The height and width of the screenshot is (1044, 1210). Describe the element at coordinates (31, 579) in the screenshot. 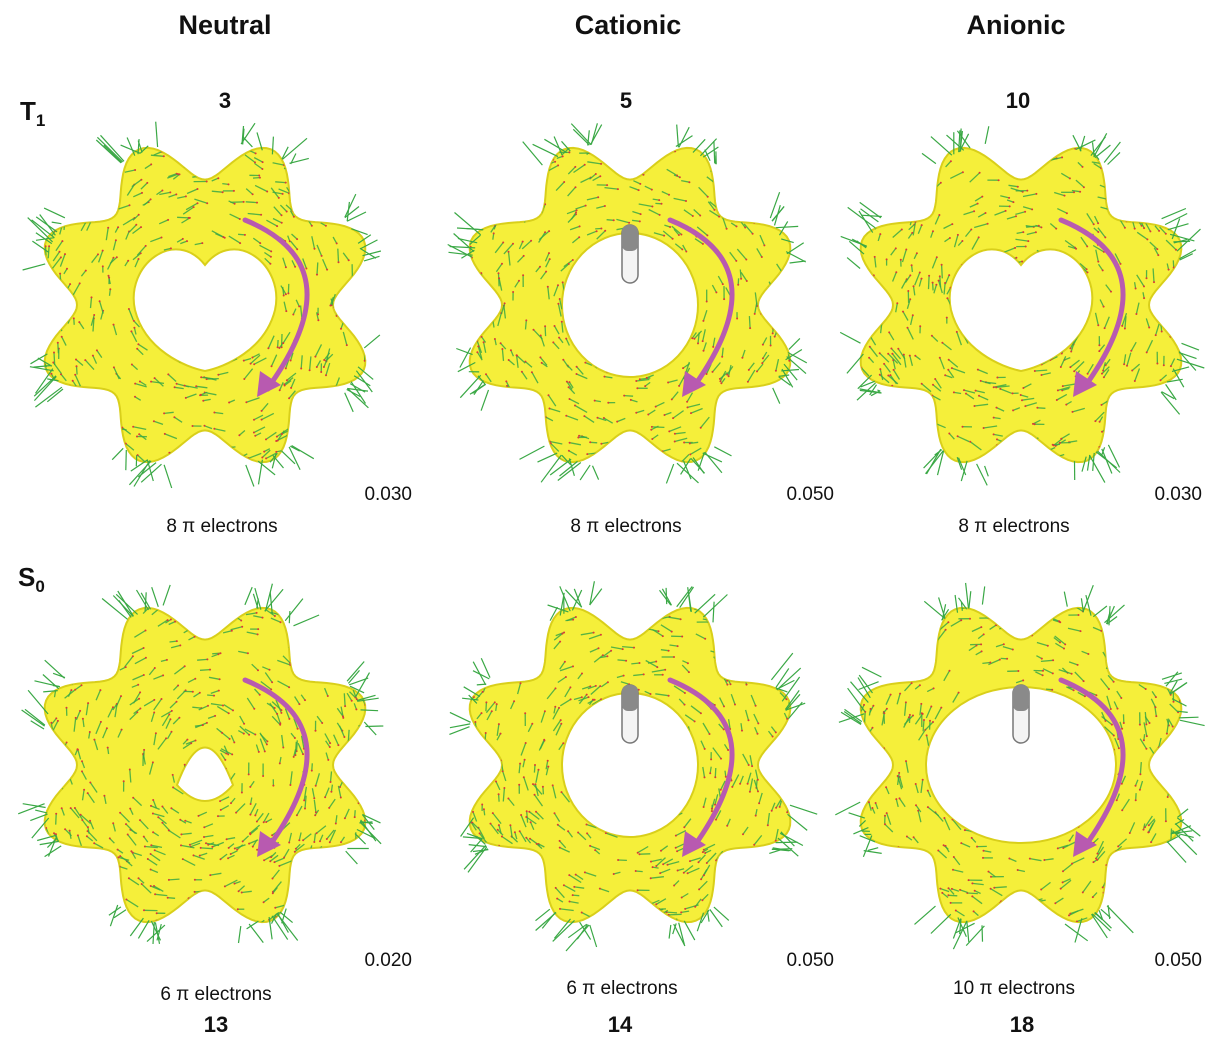

I see `row-label-s0: S0` at that location.